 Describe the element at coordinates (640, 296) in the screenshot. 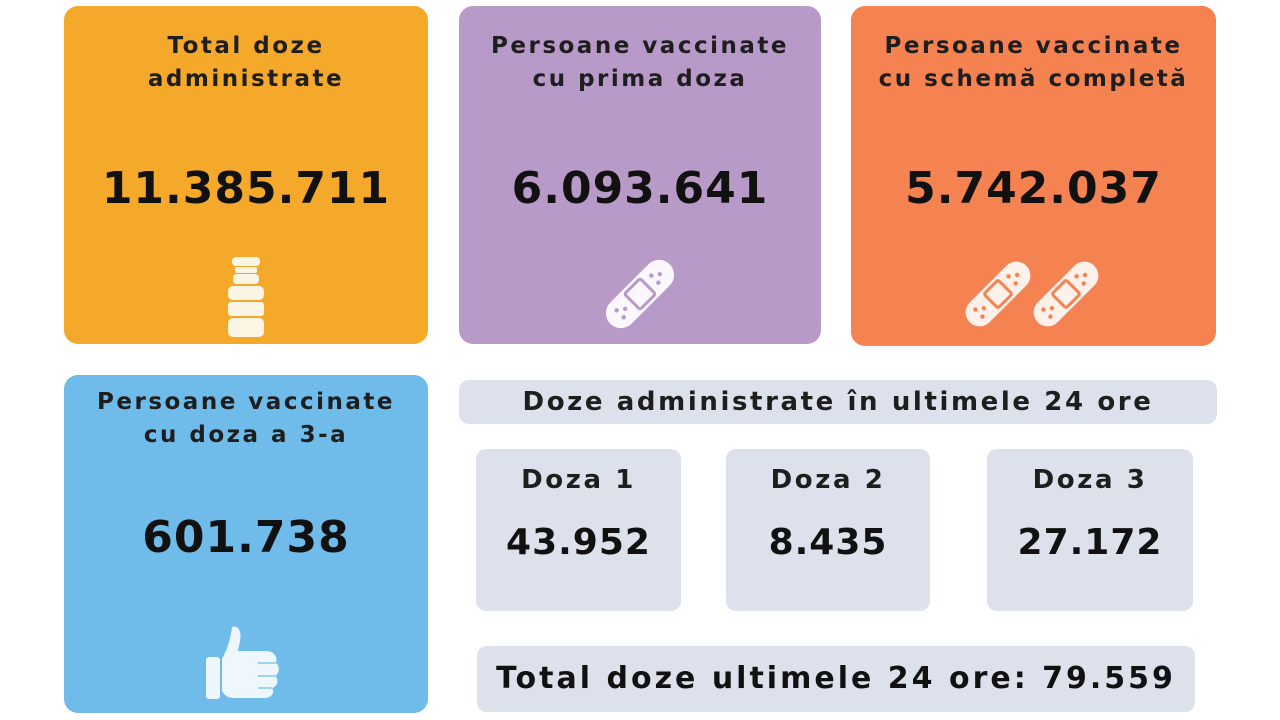

I see `bandage-icon` at that location.